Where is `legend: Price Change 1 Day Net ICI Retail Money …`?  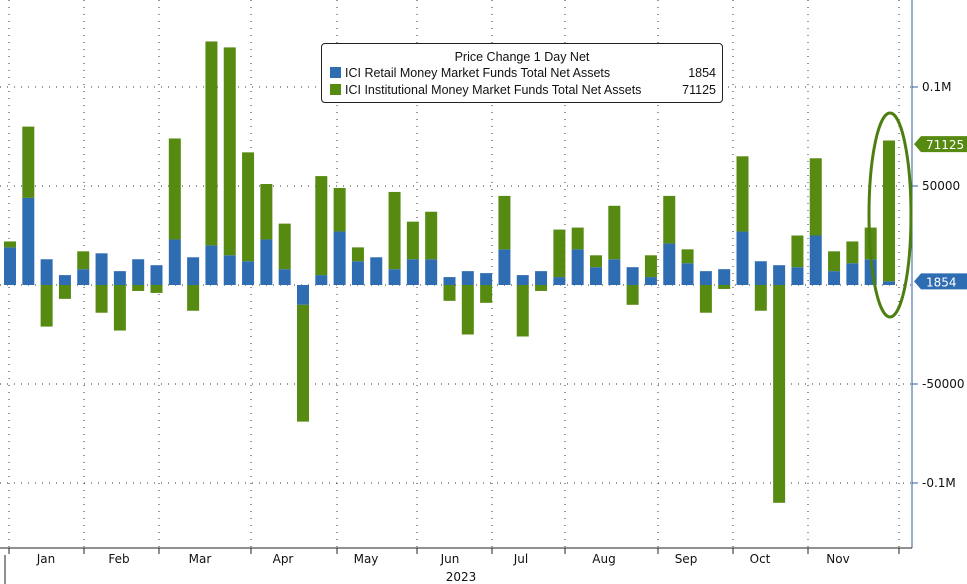
legend: Price Change 1 Day Net ICI Retail Money … is located at coordinates (522, 73).